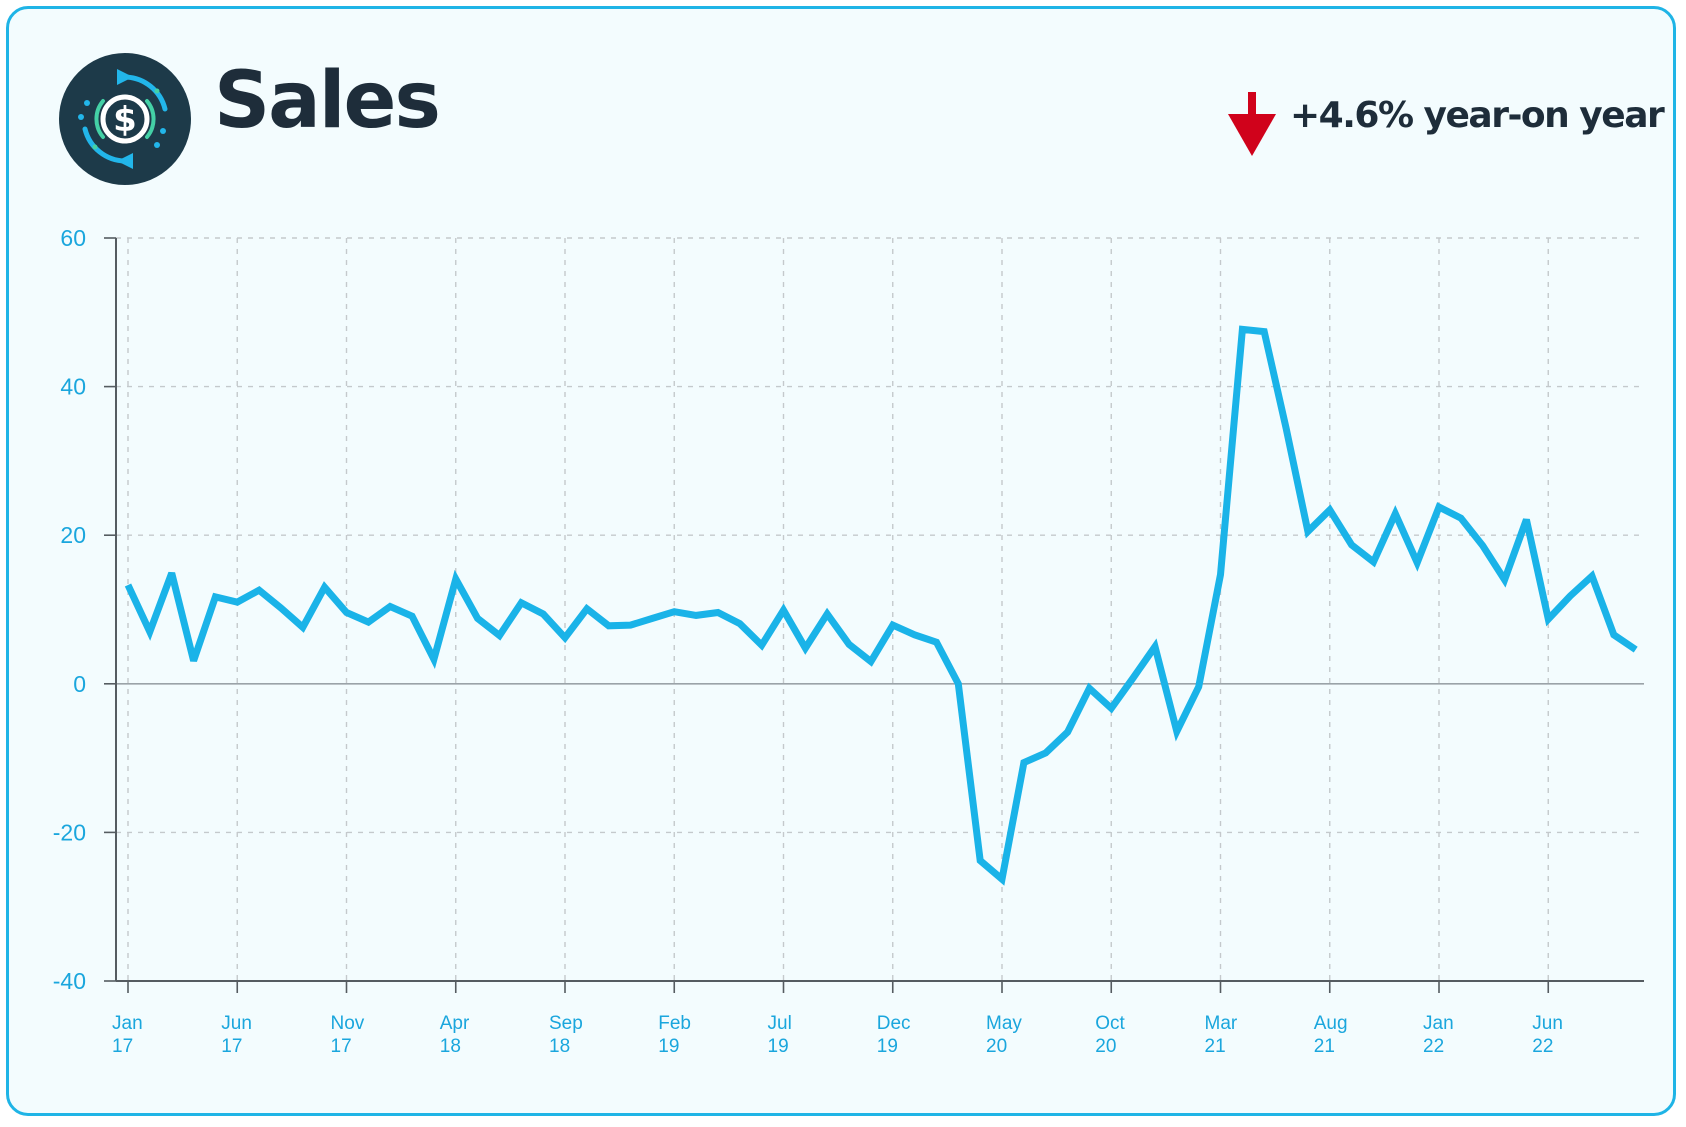 This screenshot has height=1127, width=1686. What do you see at coordinates (1221, 1023) in the screenshot?
I see `x-tick-label-month: Mar` at bounding box center [1221, 1023].